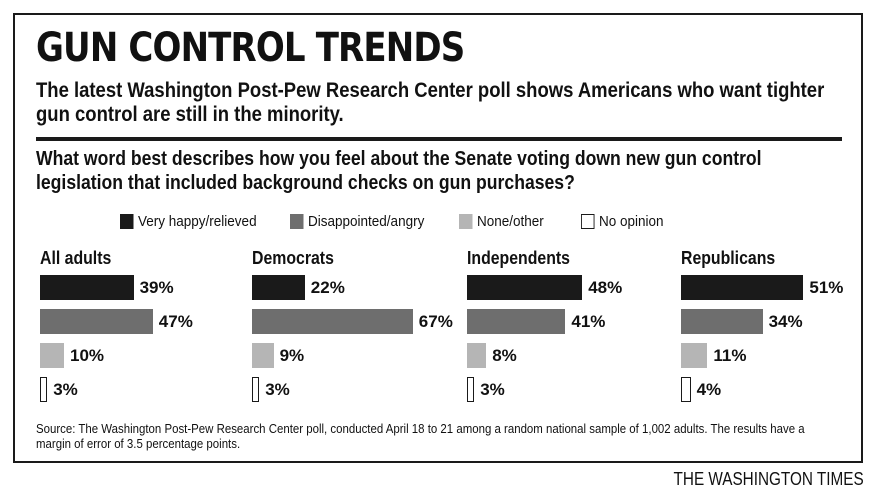 Image resolution: width=878 pixels, height=503 pixels. What do you see at coordinates (510, 221) in the screenshot?
I see `legend-label: None/other` at bounding box center [510, 221].